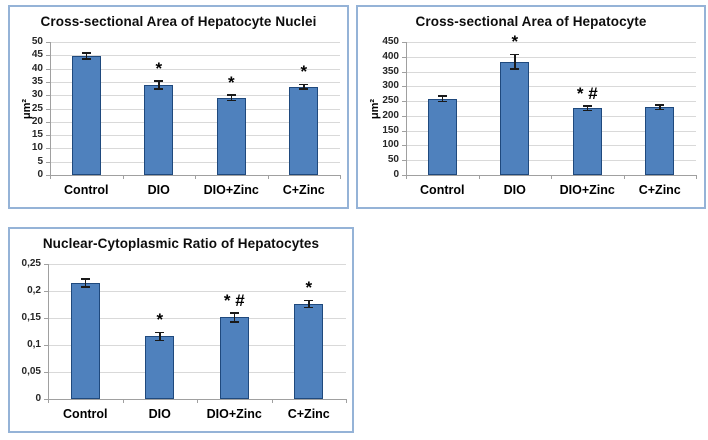 The height and width of the screenshot is (440, 708). What do you see at coordinates (31, 371) in the screenshot?
I see `y-axis-tick-label: 0,05` at bounding box center [31, 371].